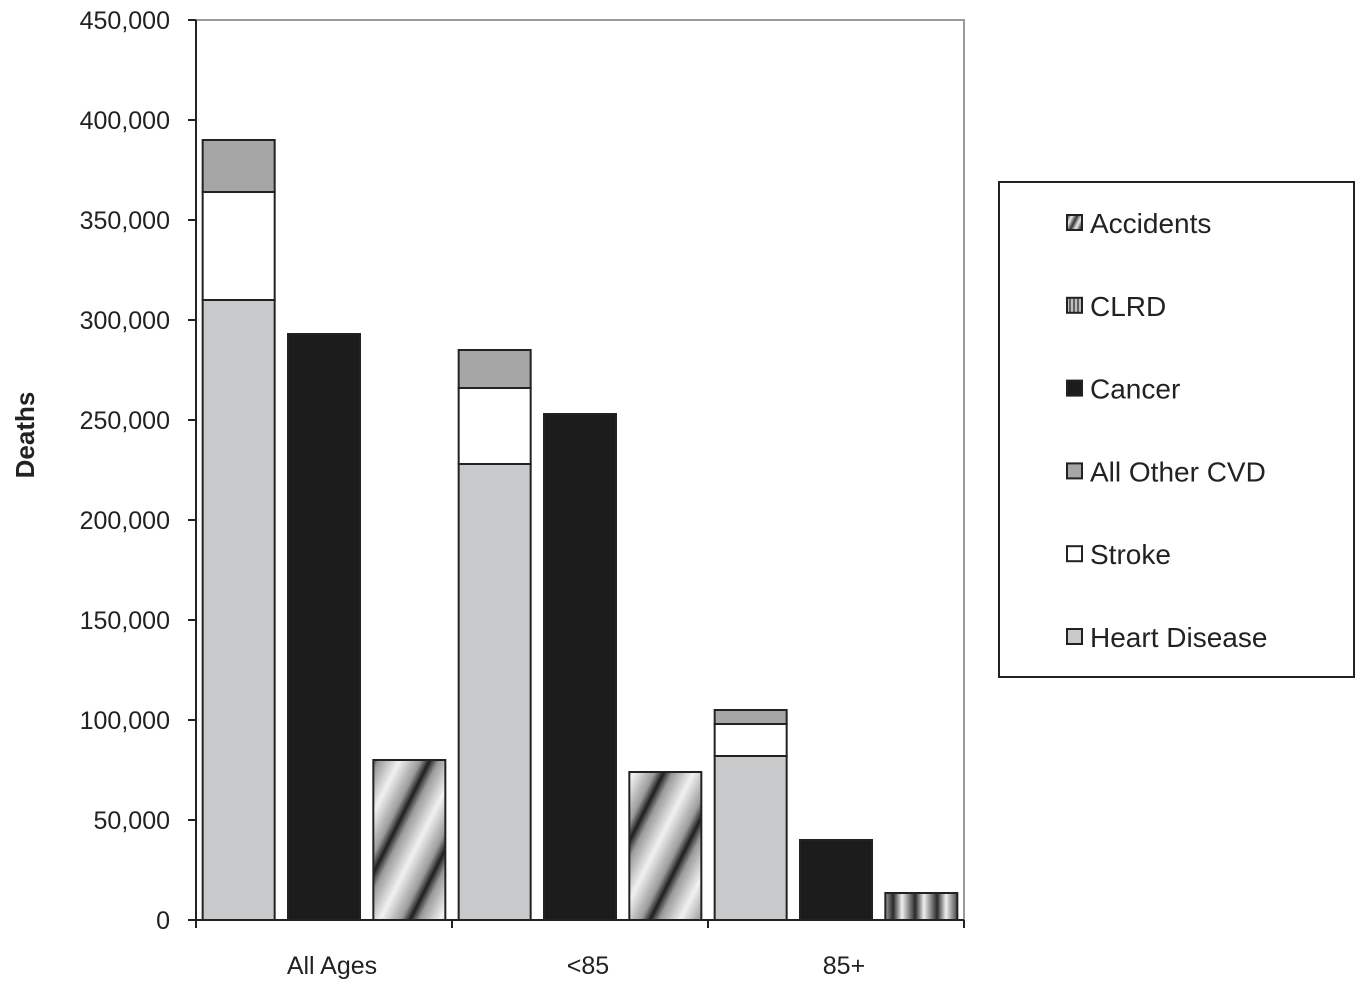 This screenshot has height=986, width=1359. Describe the element at coordinates (163, 921) in the screenshot. I see `y-tick-label: 0` at that location.